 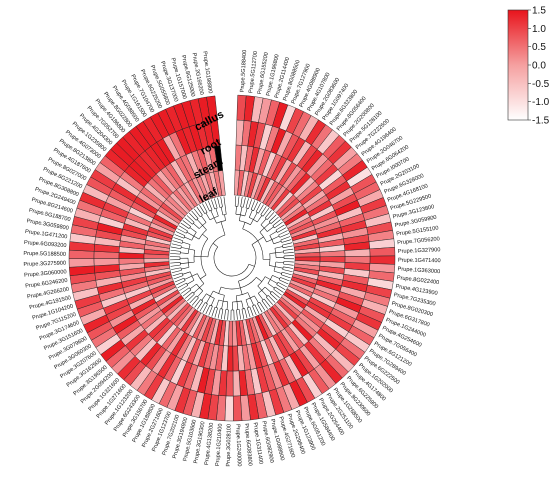 I want to click on colorbar-tick-label: -1.5, so click(x=541, y=121).